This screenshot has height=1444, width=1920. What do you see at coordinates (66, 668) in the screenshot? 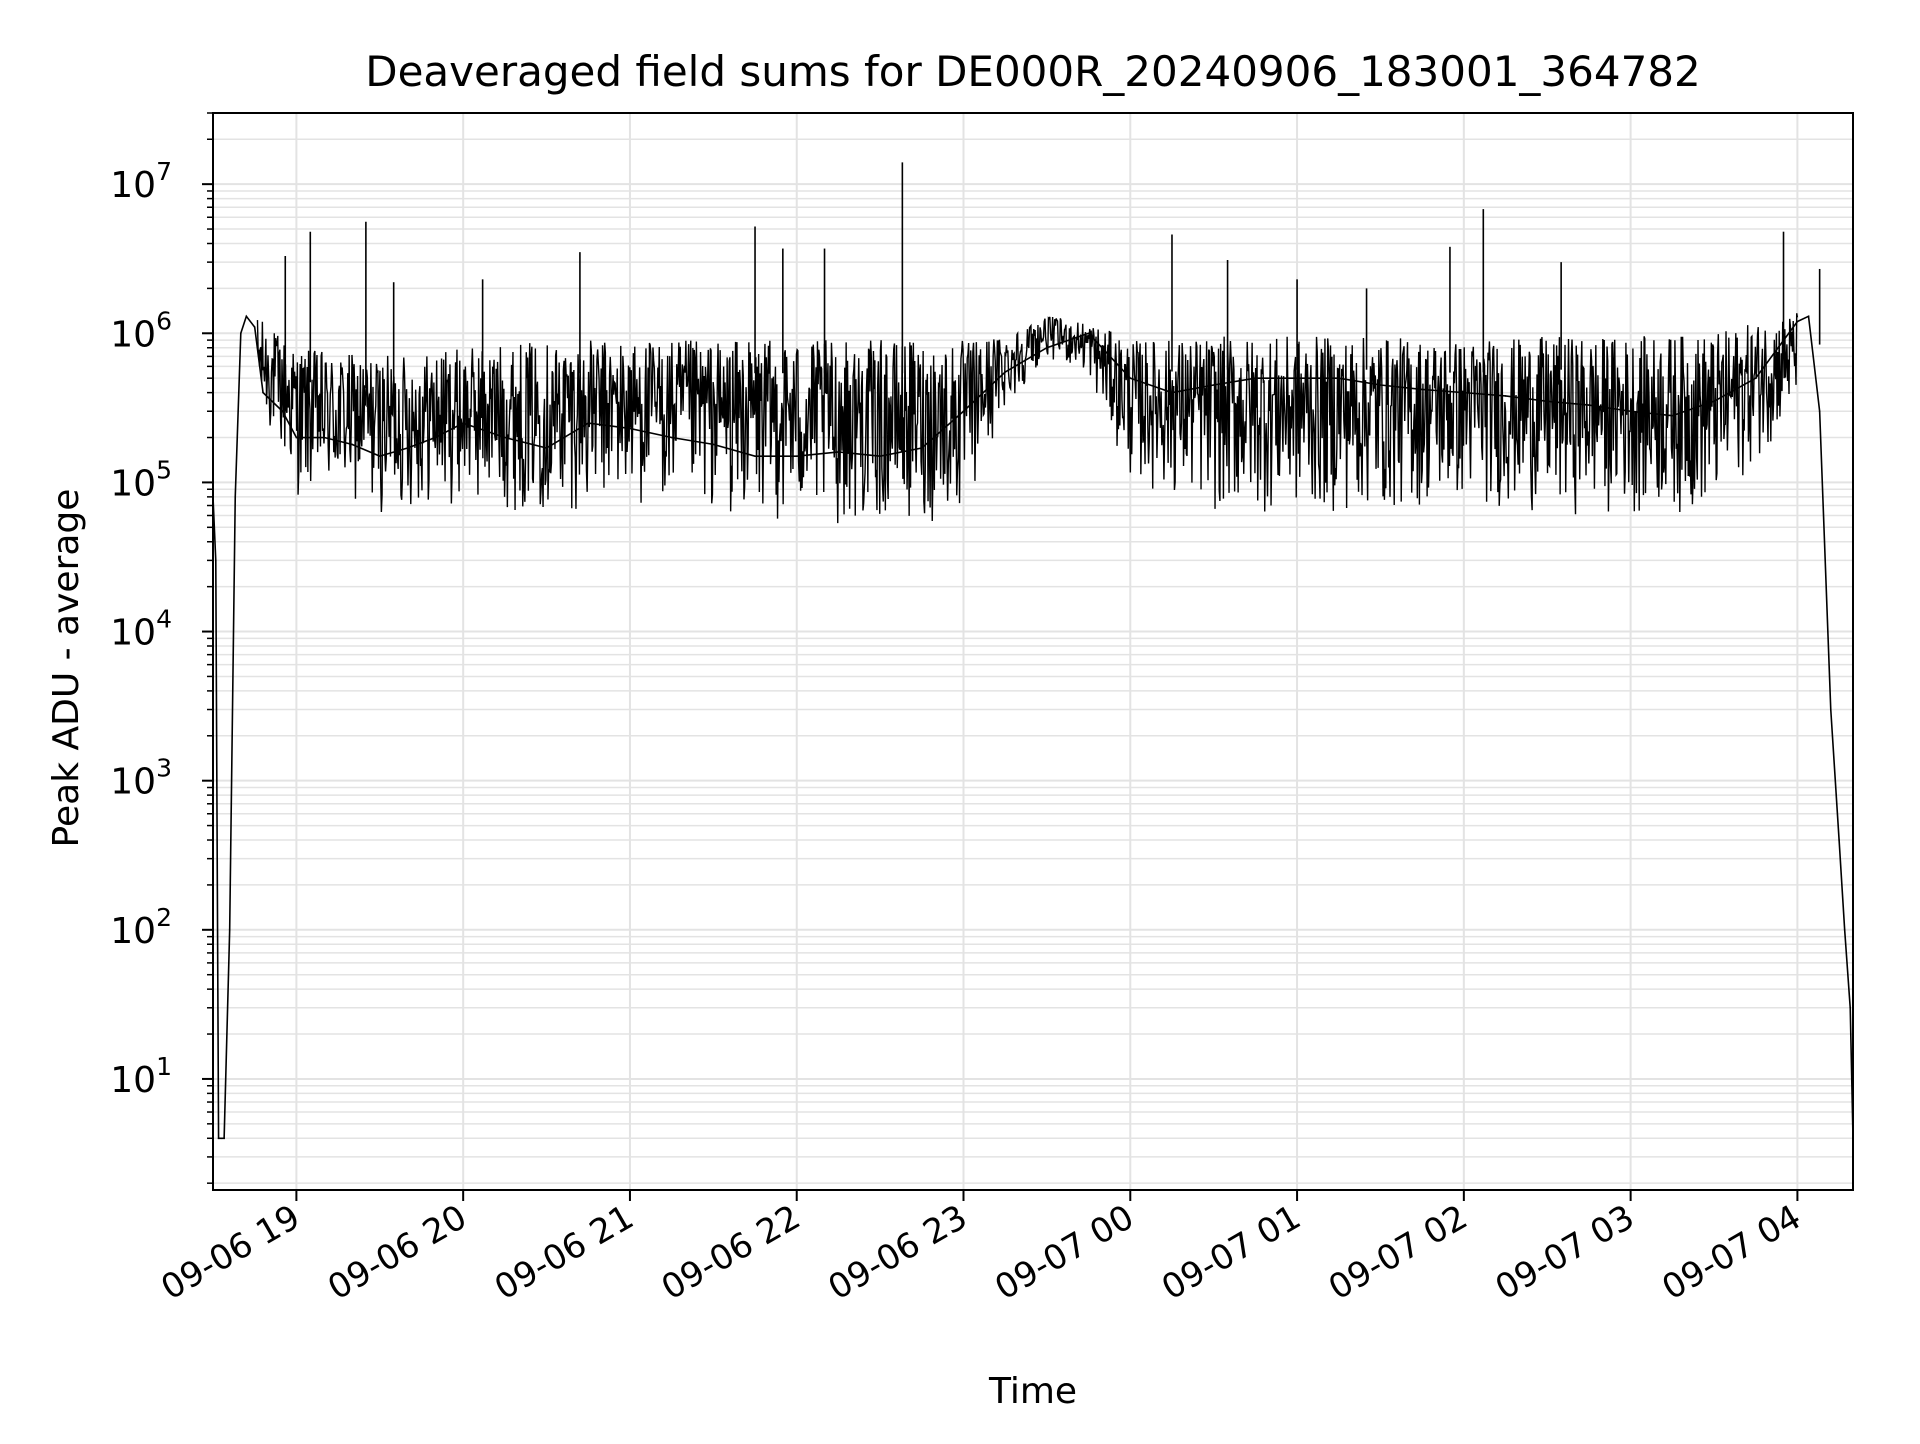
I see `y-axis-label: Peak ADU - average` at bounding box center [66, 668].